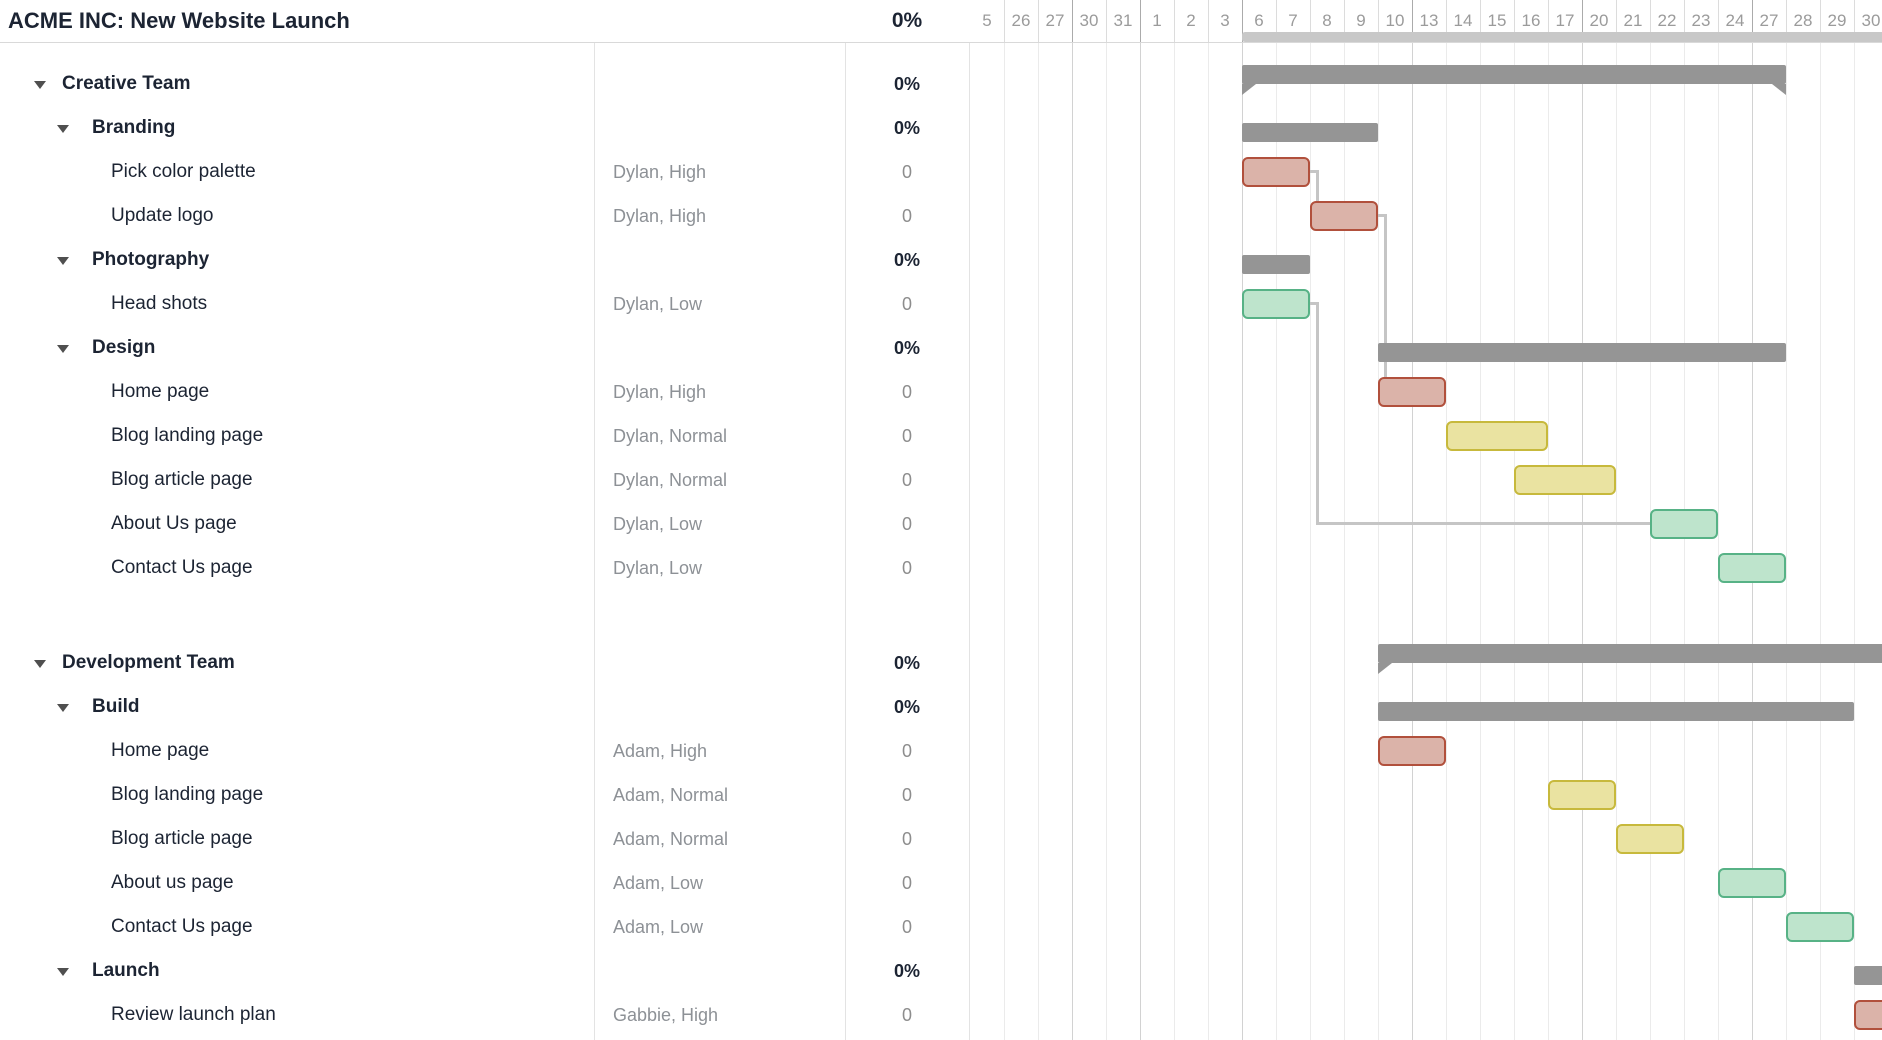 The height and width of the screenshot is (1040, 1882). Describe the element at coordinates (1779, 89) in the screenshot. I see `group-bar-cap` at that location.